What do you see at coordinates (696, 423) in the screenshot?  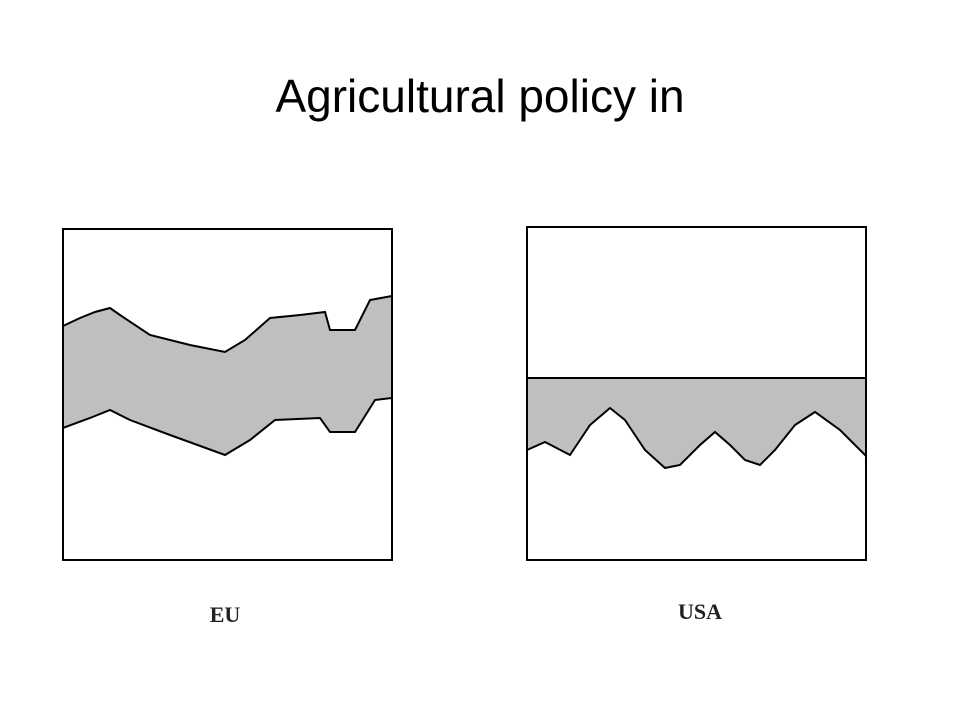 I see `usa-band` at bounding box center [696, 423].